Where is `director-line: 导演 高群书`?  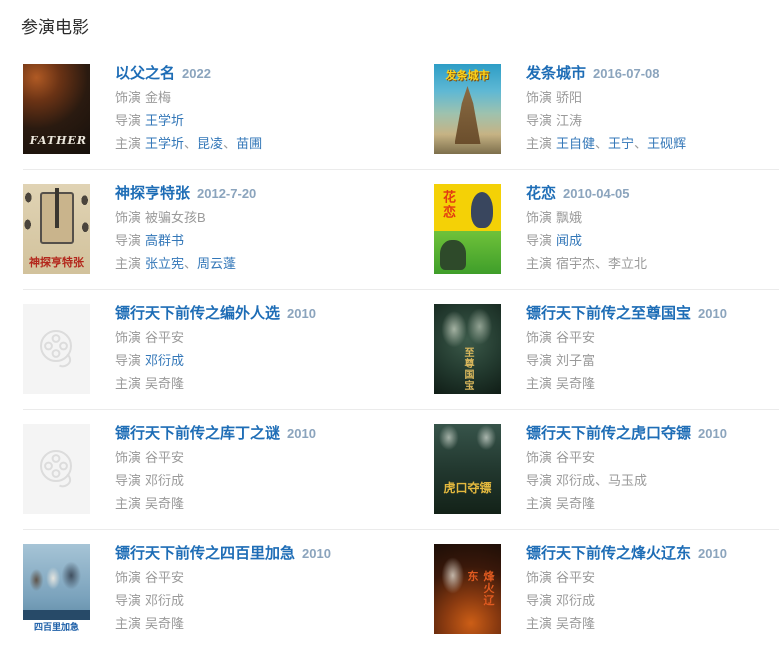
director-line: 导演 高群书 is located at coordinates (274, 241).